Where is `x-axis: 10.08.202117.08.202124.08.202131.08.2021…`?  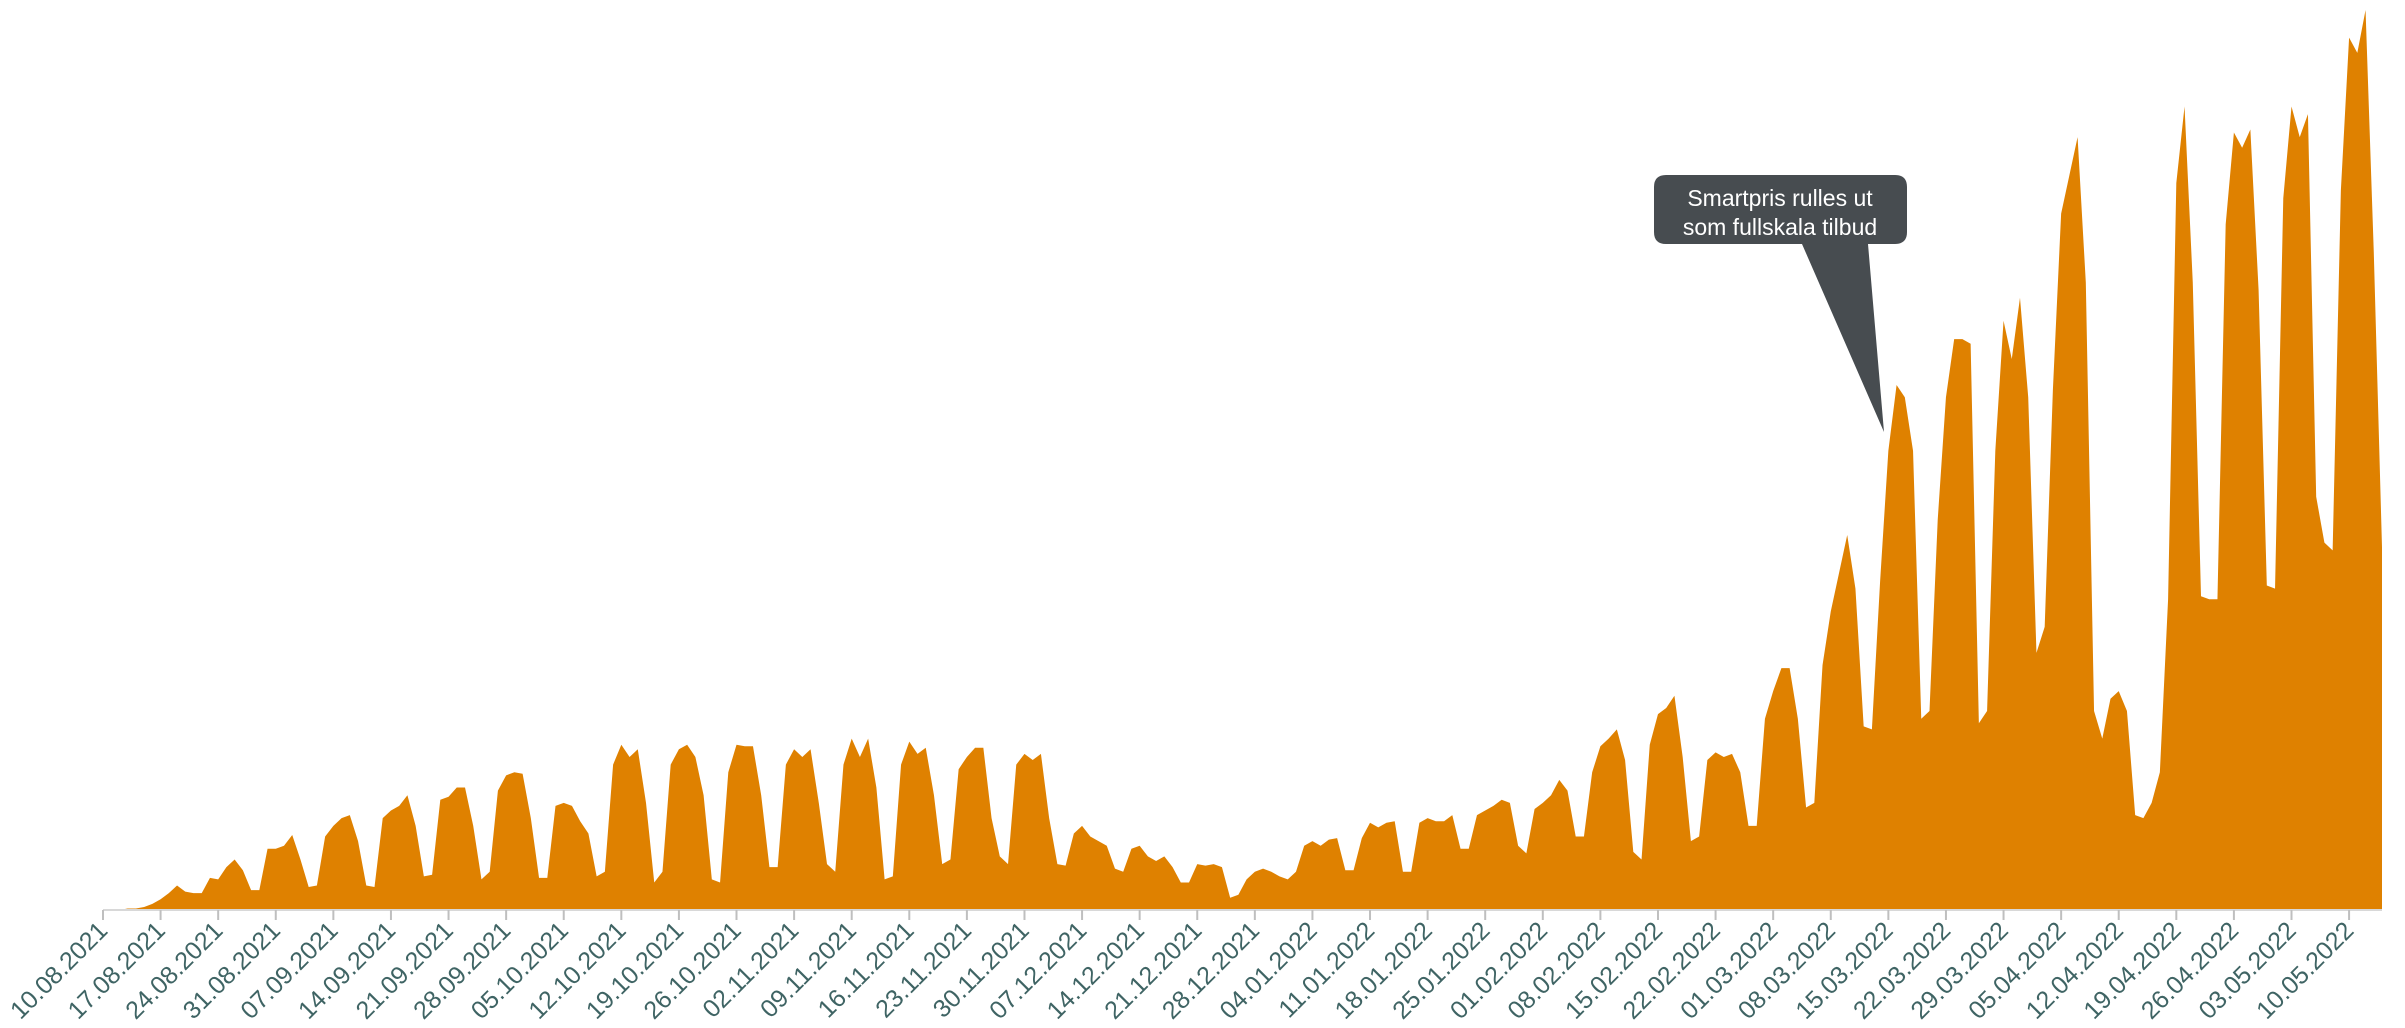
x-axis: 10.08.202117.08.202124.08.202131.08.2021… is located at coordinates (1193, 967).